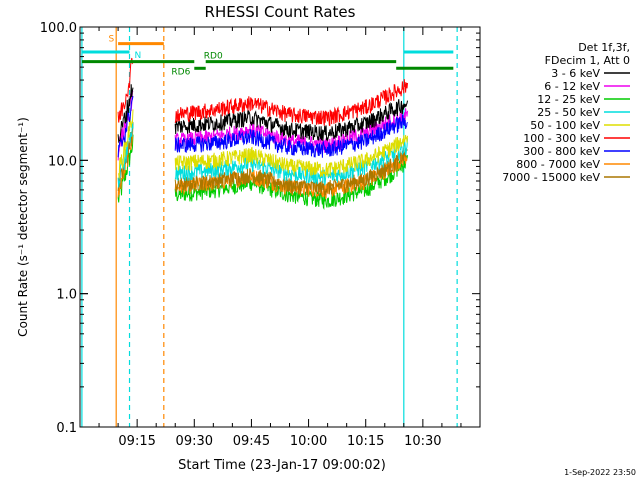  What do you see at coordinates (604, 47) in the screenshot?
I see `legend-header-1: Det 1f,3f,` at bounding box center [604, 47].